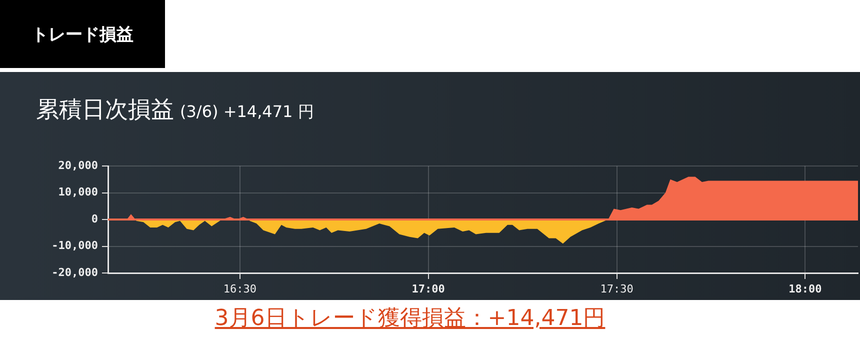 This screenshot has width=860, height=340. What do you see at coordinates (617, 289) in the screenshot?
I see `x-tick-label: 17:30` at bounding box center [617, 289].